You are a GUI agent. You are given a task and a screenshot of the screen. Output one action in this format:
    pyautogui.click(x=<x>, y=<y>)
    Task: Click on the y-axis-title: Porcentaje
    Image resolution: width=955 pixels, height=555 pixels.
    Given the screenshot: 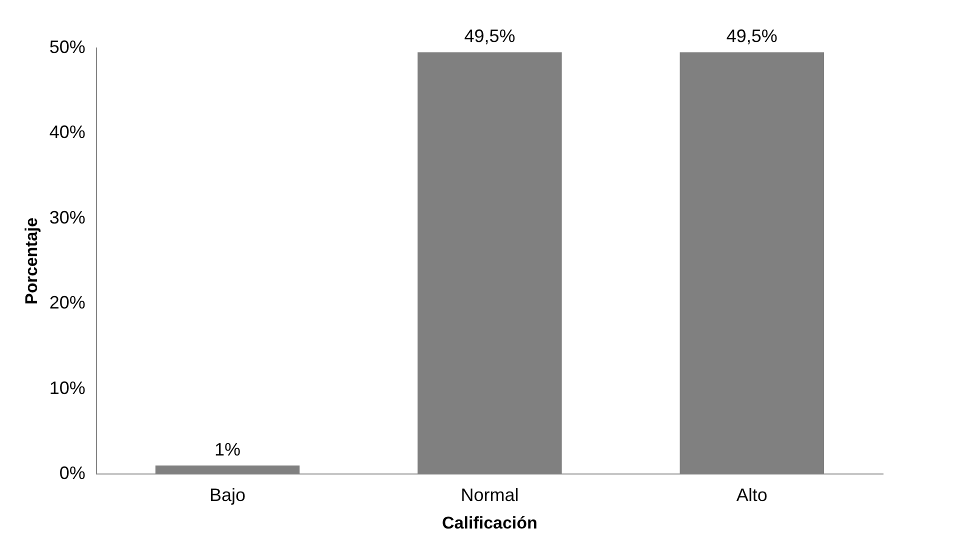 What is the action you would take?
    pyautogui.click(x=31, y=261)
    